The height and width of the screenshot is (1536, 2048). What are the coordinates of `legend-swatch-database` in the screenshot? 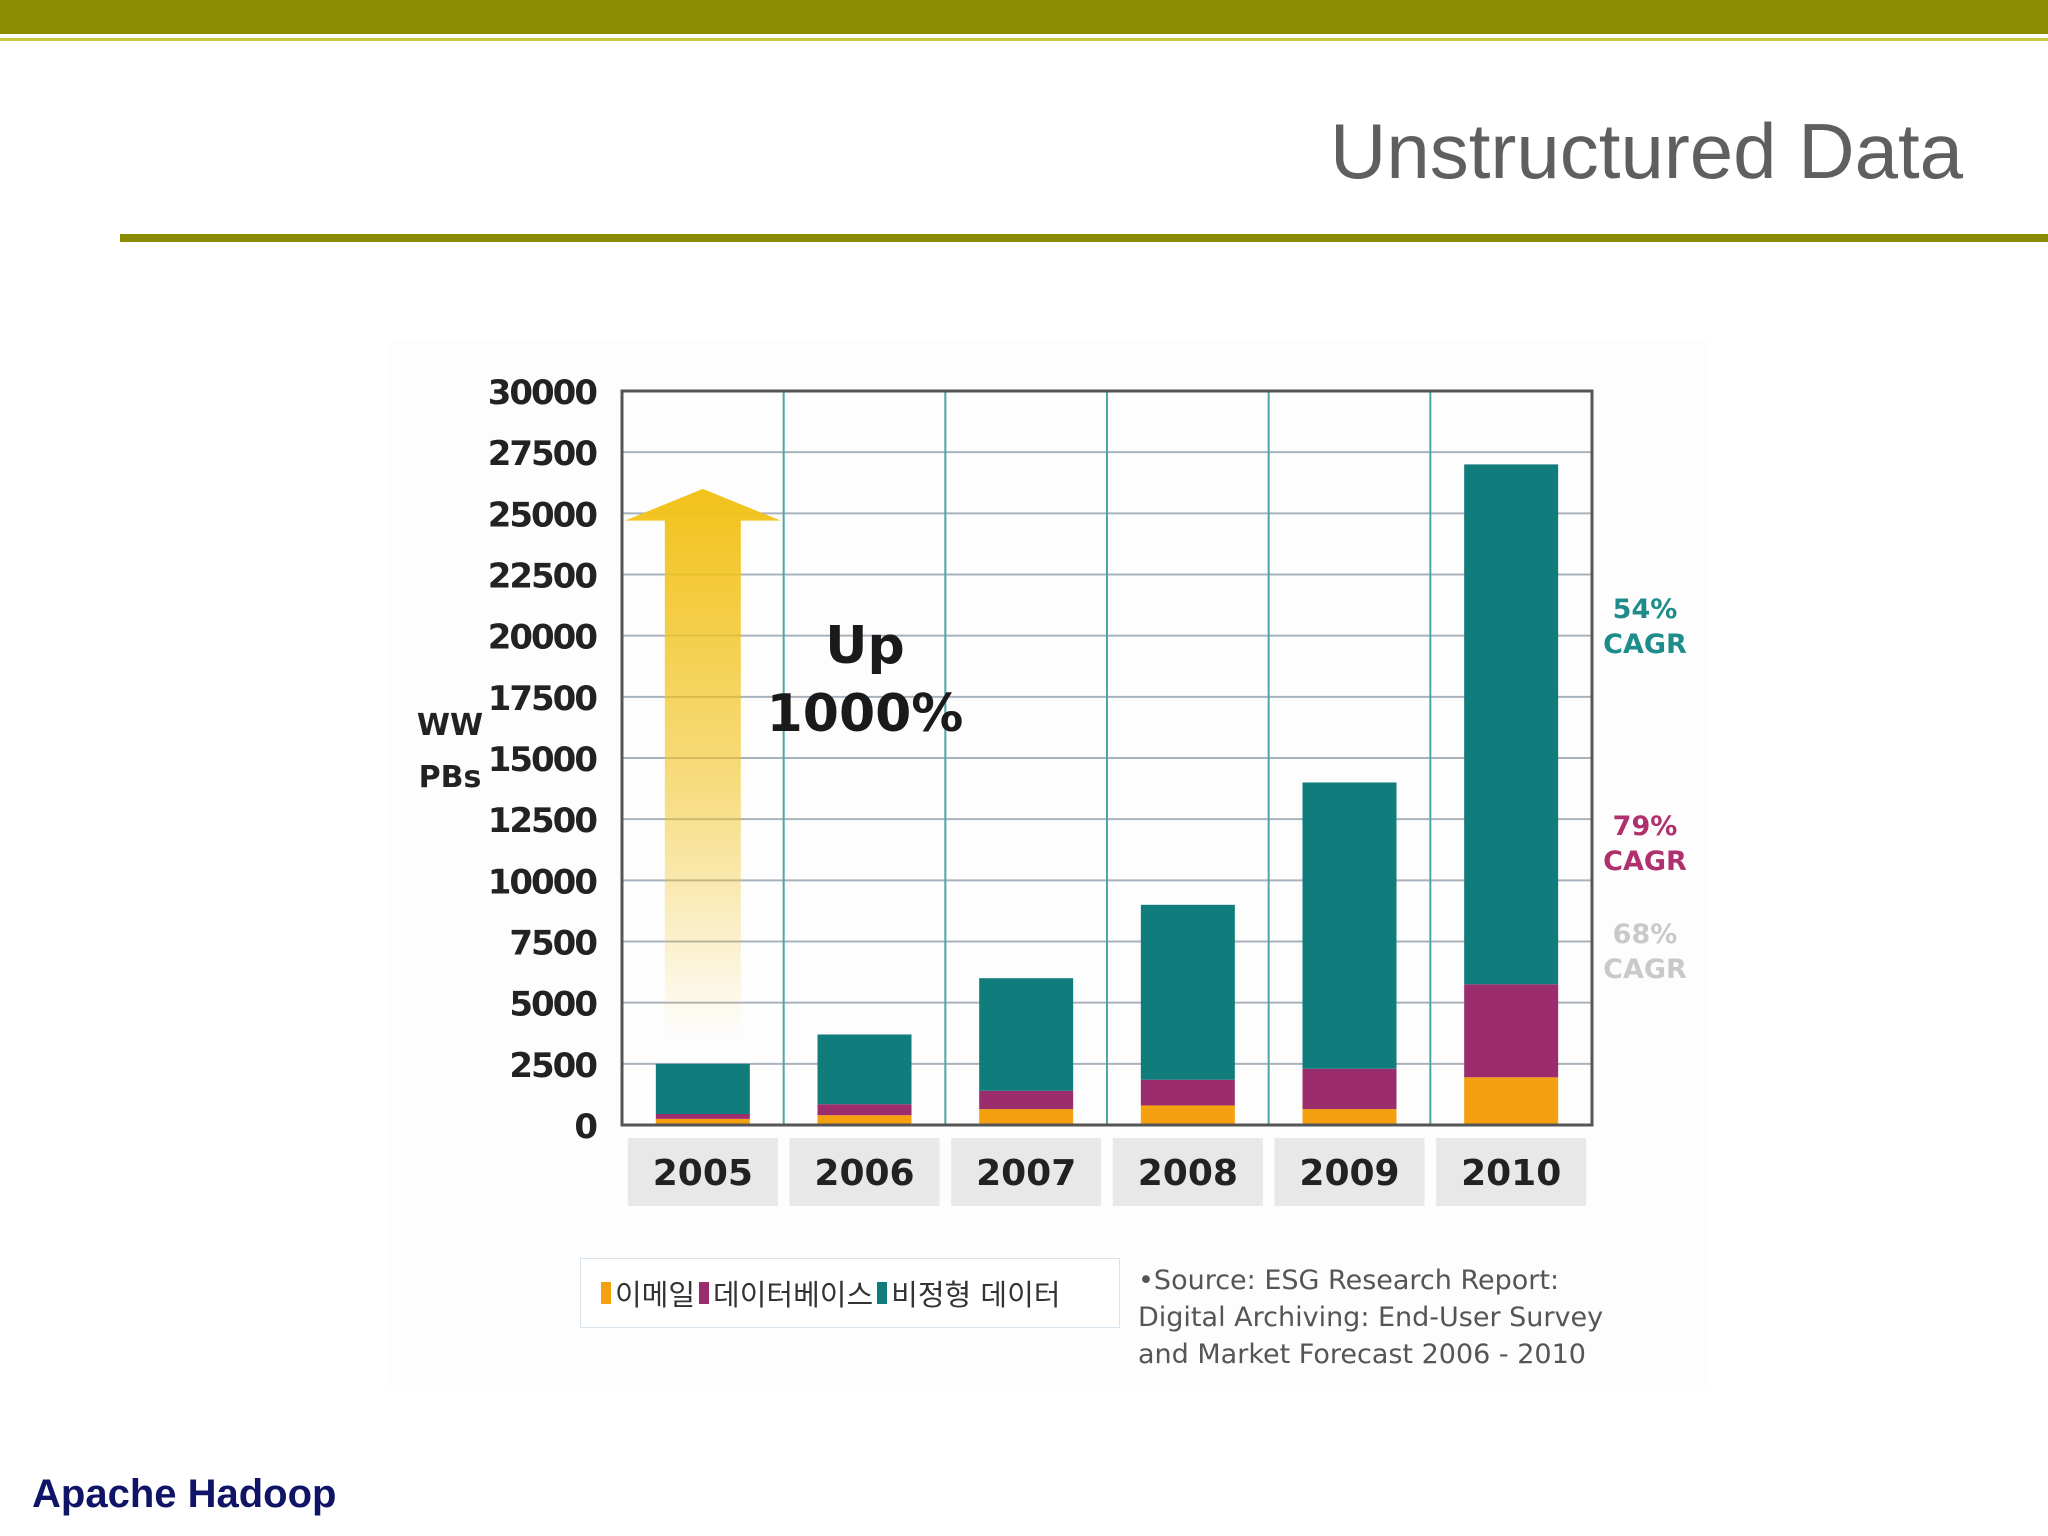 It's located at (704, 1293).